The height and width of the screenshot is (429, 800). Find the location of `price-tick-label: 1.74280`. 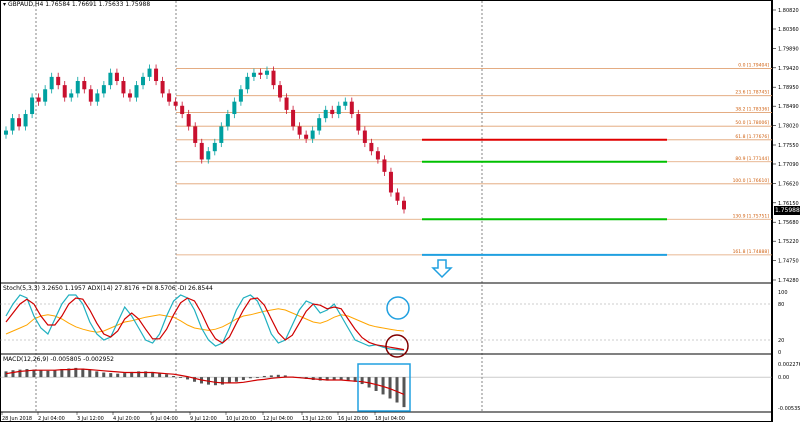

price-tick-label: 1.74280 is located at coordinates (788, 281).